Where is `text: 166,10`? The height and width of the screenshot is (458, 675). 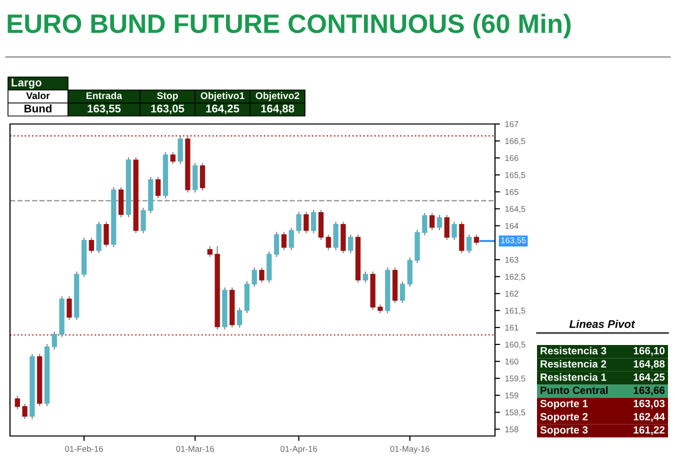
text: 166,10 is located at coordinates (649, 351).